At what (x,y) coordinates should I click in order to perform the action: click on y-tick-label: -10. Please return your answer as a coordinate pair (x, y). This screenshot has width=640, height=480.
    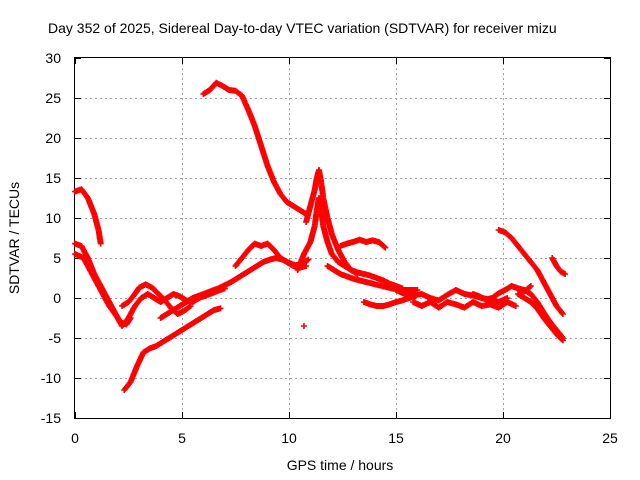
    Looking at the image, I should click on (51, 378).